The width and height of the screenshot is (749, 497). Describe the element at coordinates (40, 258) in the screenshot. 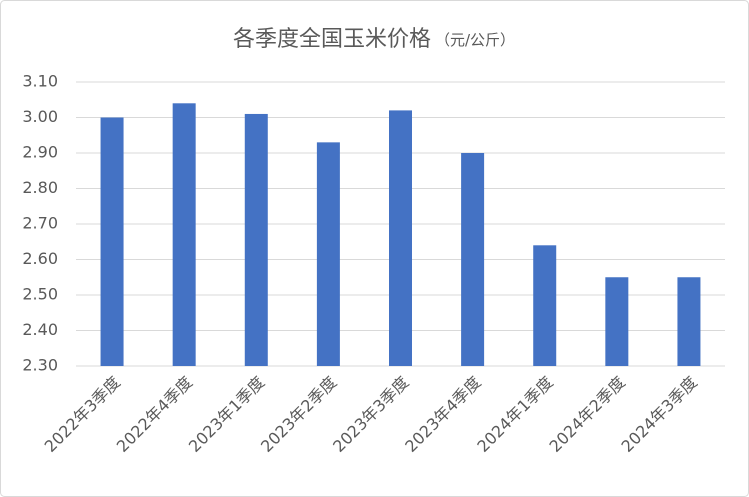

I see `y-tick-label: 2.60` at that location.